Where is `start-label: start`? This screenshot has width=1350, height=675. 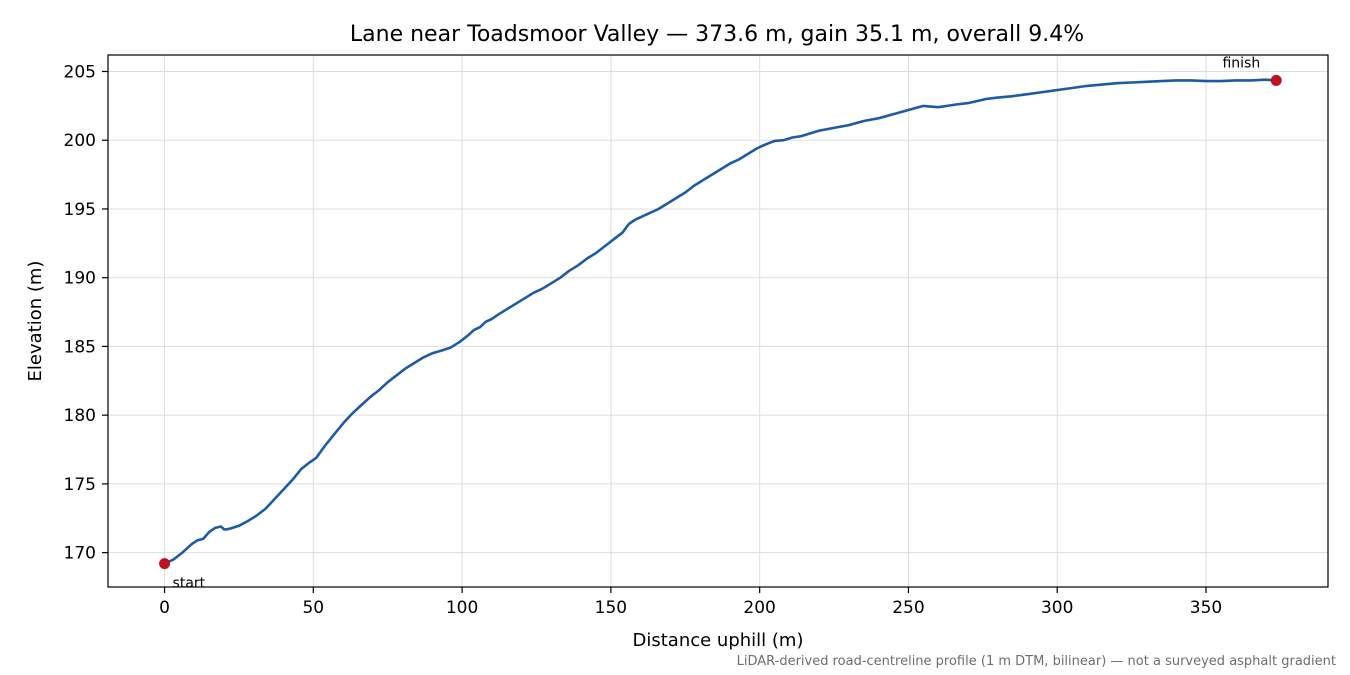 start-label: start is located at coordinates (189, 584).